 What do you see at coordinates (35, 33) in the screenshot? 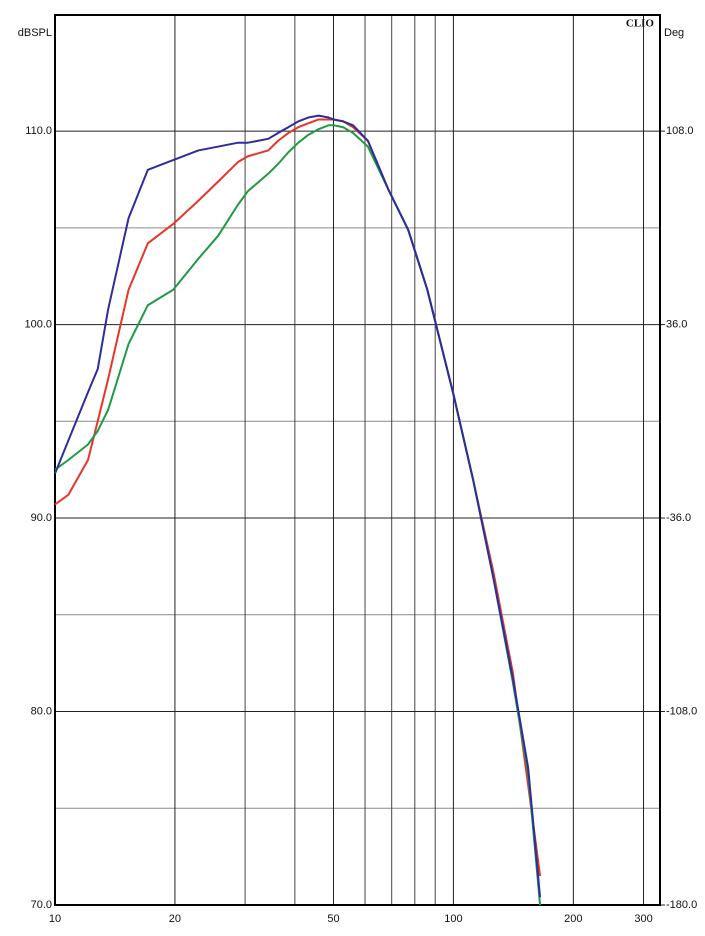
I see `y-axis-label: dBSPL` at bounding box center [35, 33].